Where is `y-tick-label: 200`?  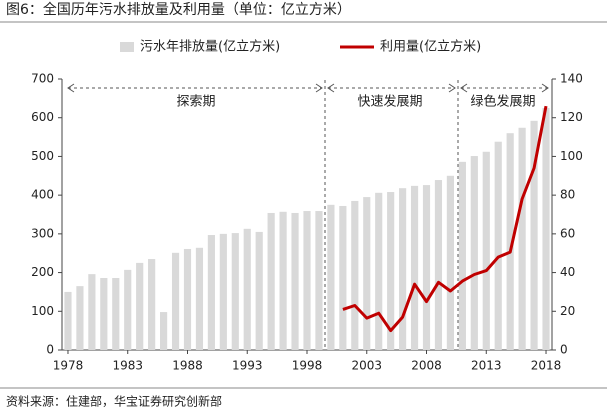 y-tick-label: 200 is located at coordinates (42, 272).